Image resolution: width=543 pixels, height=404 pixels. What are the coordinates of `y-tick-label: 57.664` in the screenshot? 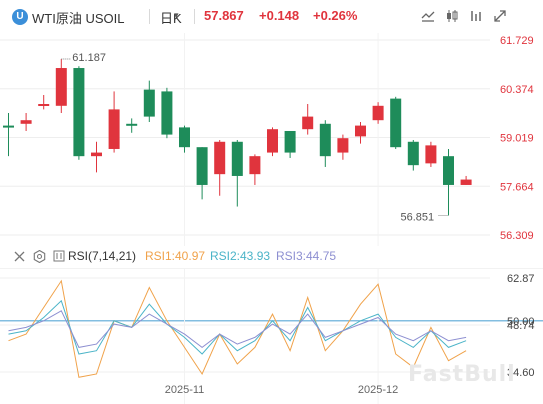 It's located at (517, 187).